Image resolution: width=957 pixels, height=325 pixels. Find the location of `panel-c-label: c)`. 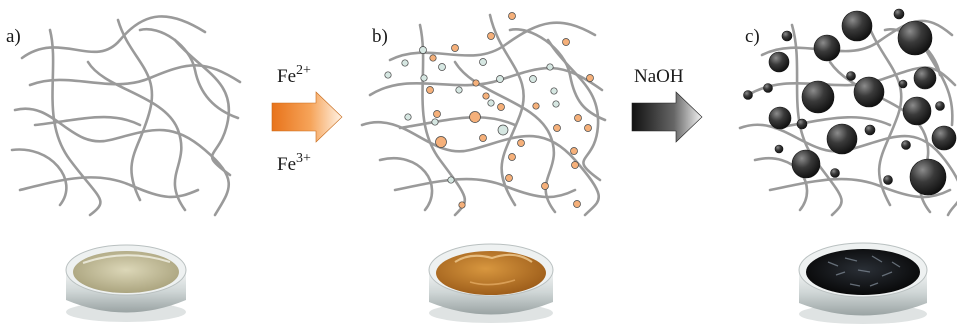

panel-c-label: c) is located at coordinates (752, 36).